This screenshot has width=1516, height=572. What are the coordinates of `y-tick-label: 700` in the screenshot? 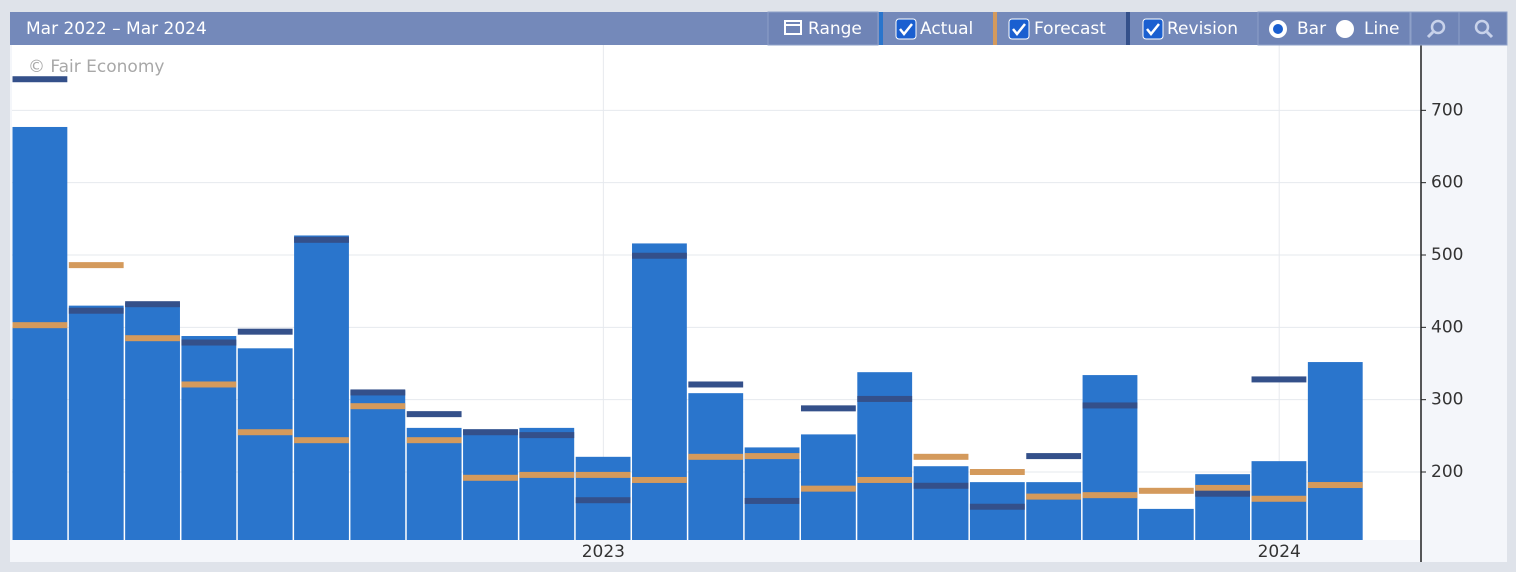 It's located at (1447, 110).